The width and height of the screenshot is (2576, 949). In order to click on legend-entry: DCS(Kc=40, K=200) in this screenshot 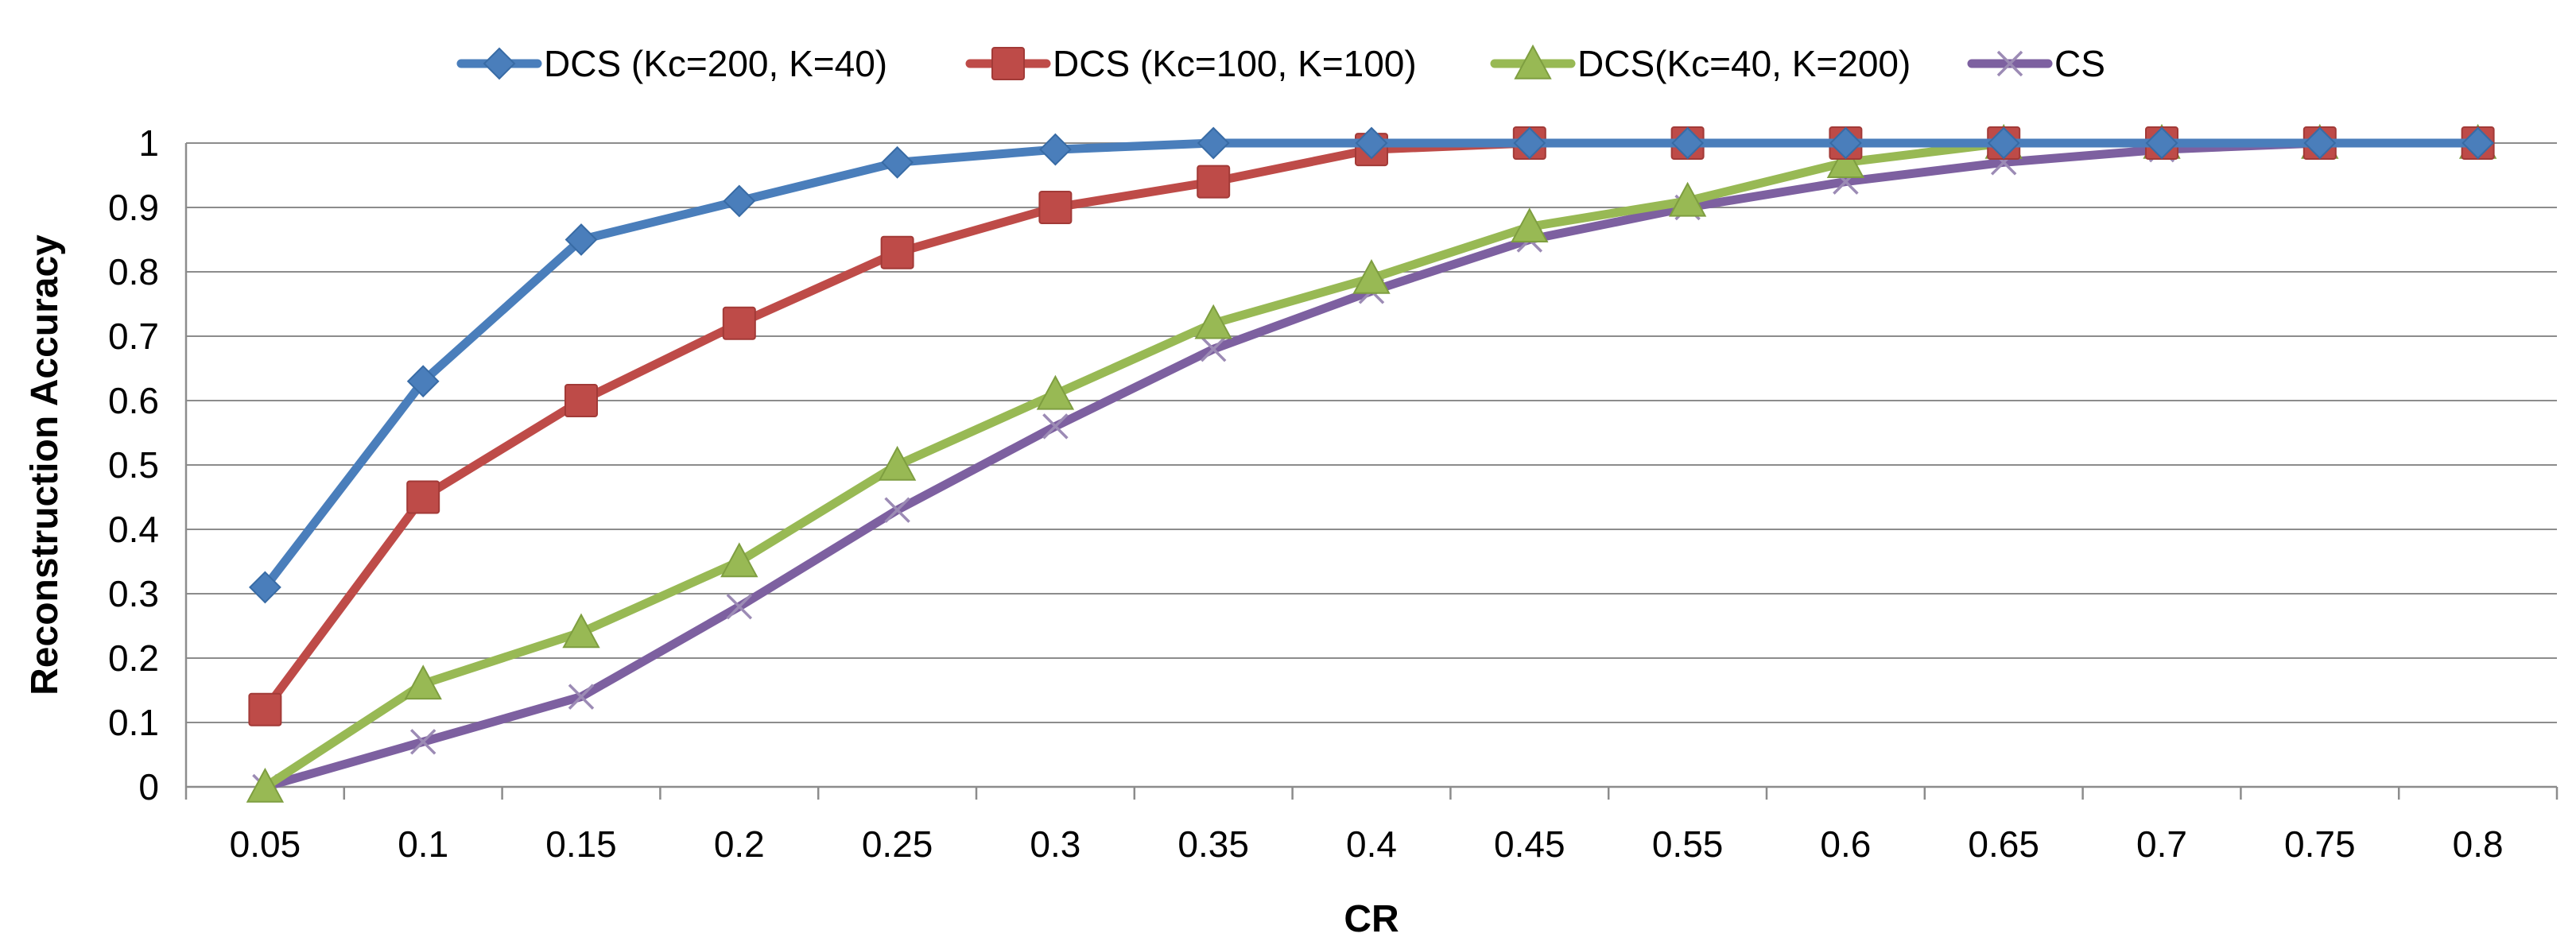, I will do `click(1700, 63)`.